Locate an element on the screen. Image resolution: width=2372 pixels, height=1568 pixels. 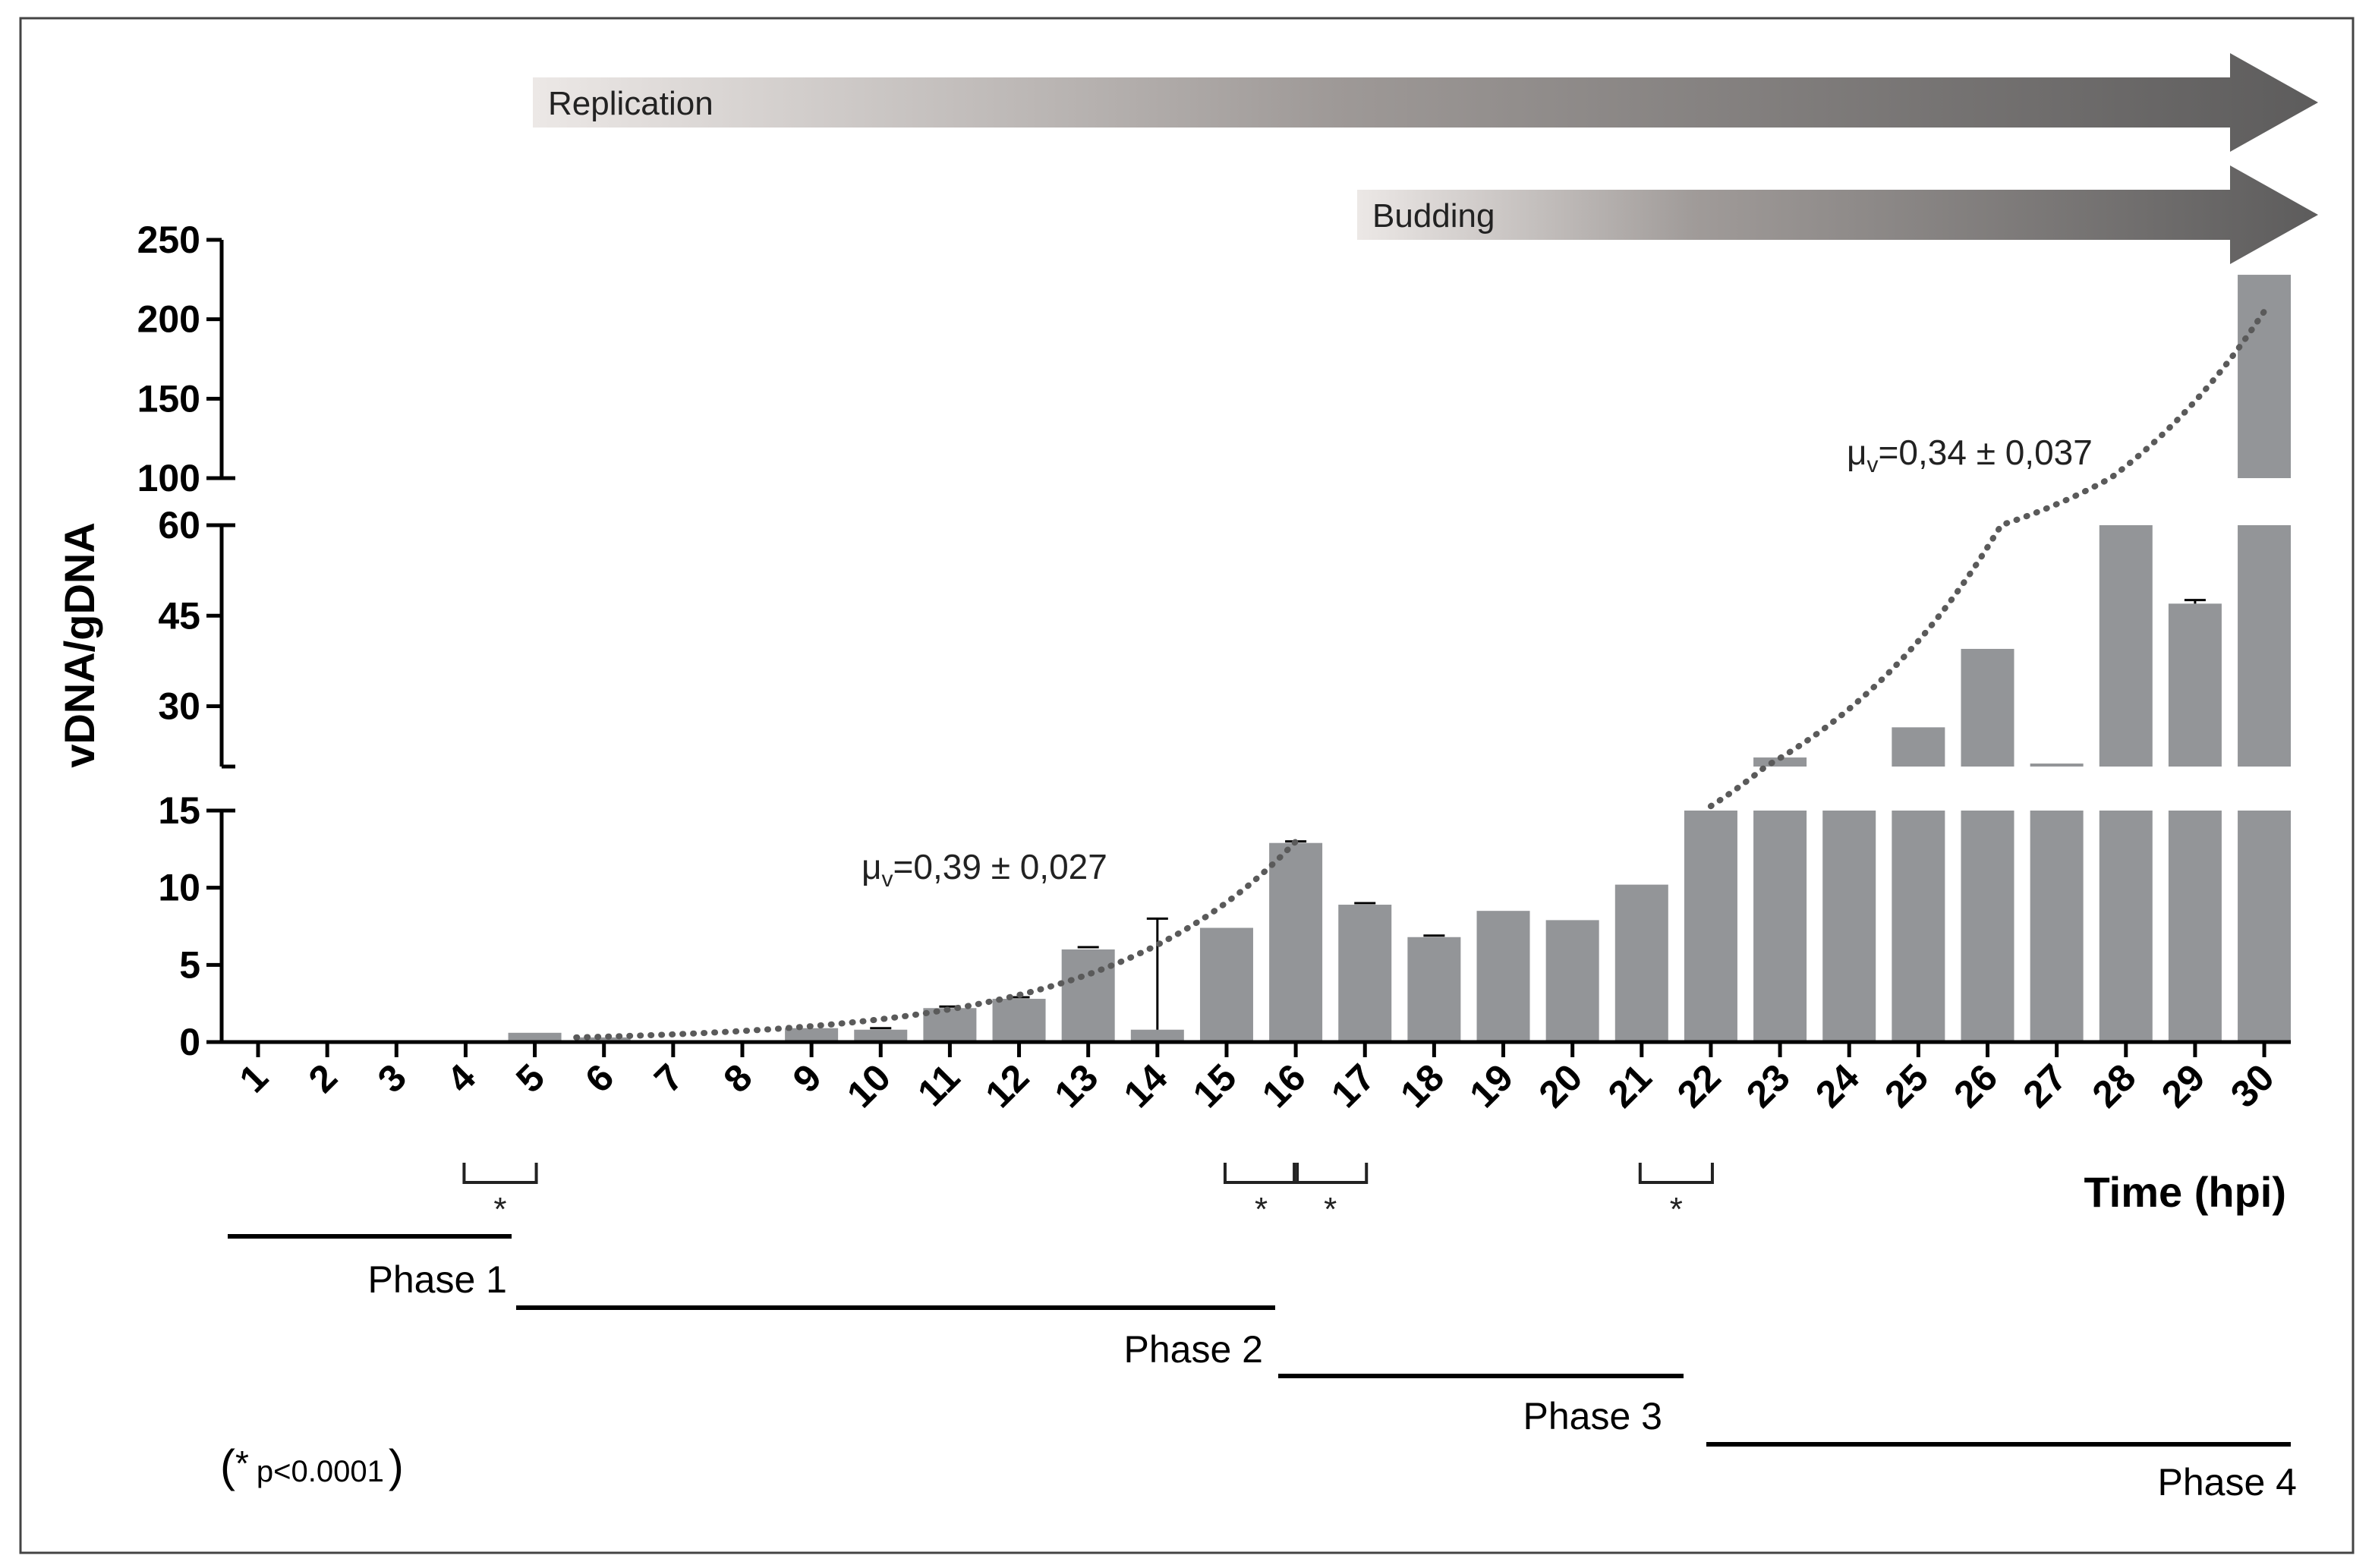
arrow-budding is located at coordinates (1837, 214).